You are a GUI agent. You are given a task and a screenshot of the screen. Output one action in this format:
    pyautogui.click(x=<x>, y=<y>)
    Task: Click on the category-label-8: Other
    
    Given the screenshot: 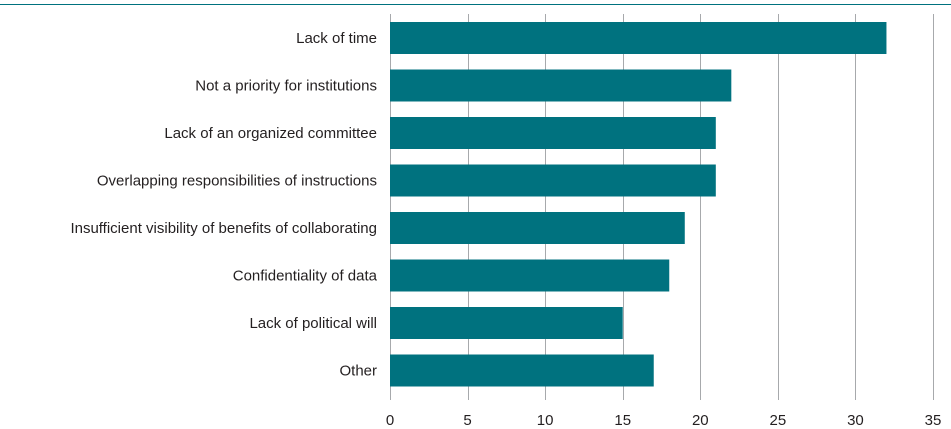 What is the action you would take?
    pyautogui.click(x=358, y=371)
    